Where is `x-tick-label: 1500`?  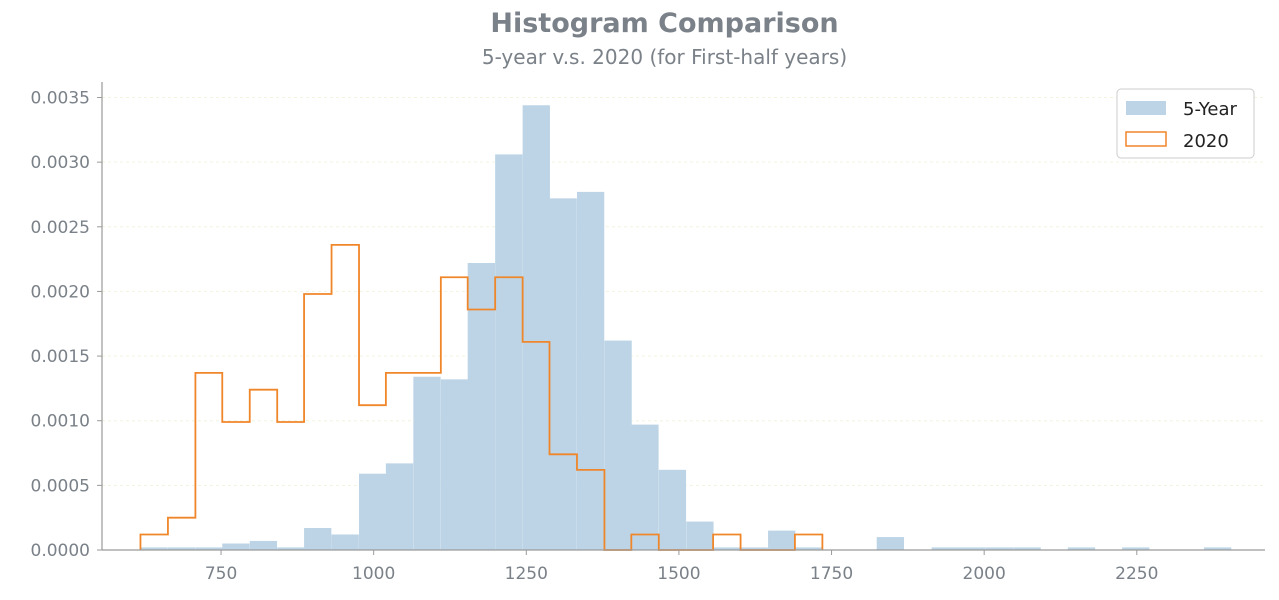 x-tick-label: 1500 is located at coordinates (678, 574).